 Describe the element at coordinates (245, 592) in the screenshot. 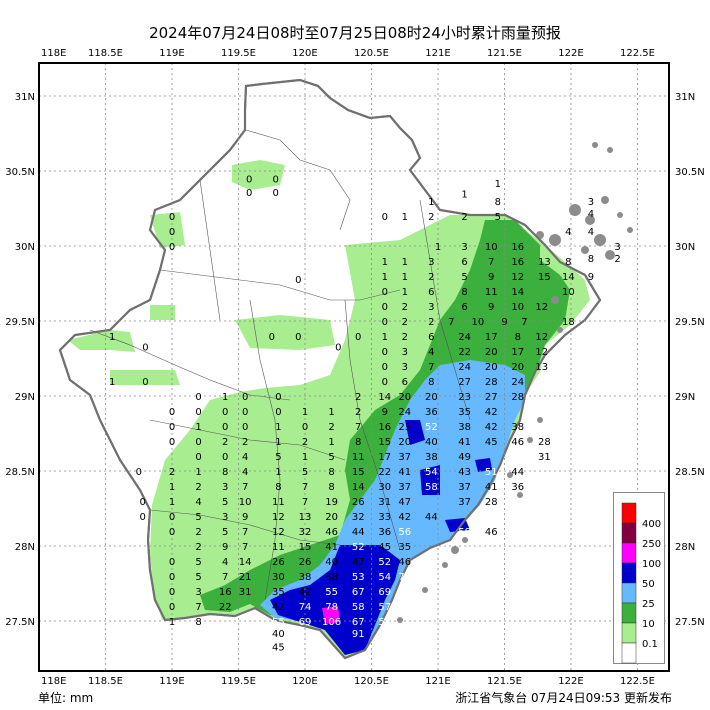

I see `station-value: 31` at that location.